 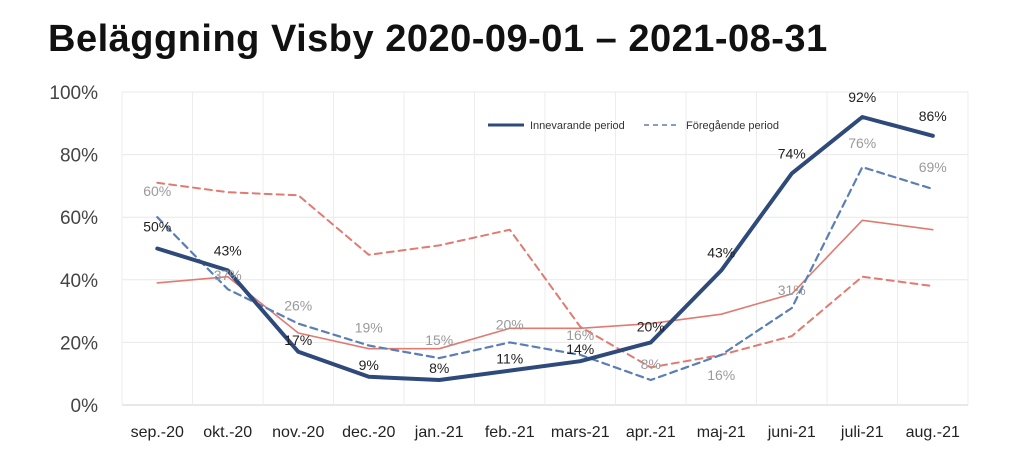 What do you see at coordinates (79, 343) in the screenshot?
I see `y-tick-label: 20%` at bounding box center [79, 343].